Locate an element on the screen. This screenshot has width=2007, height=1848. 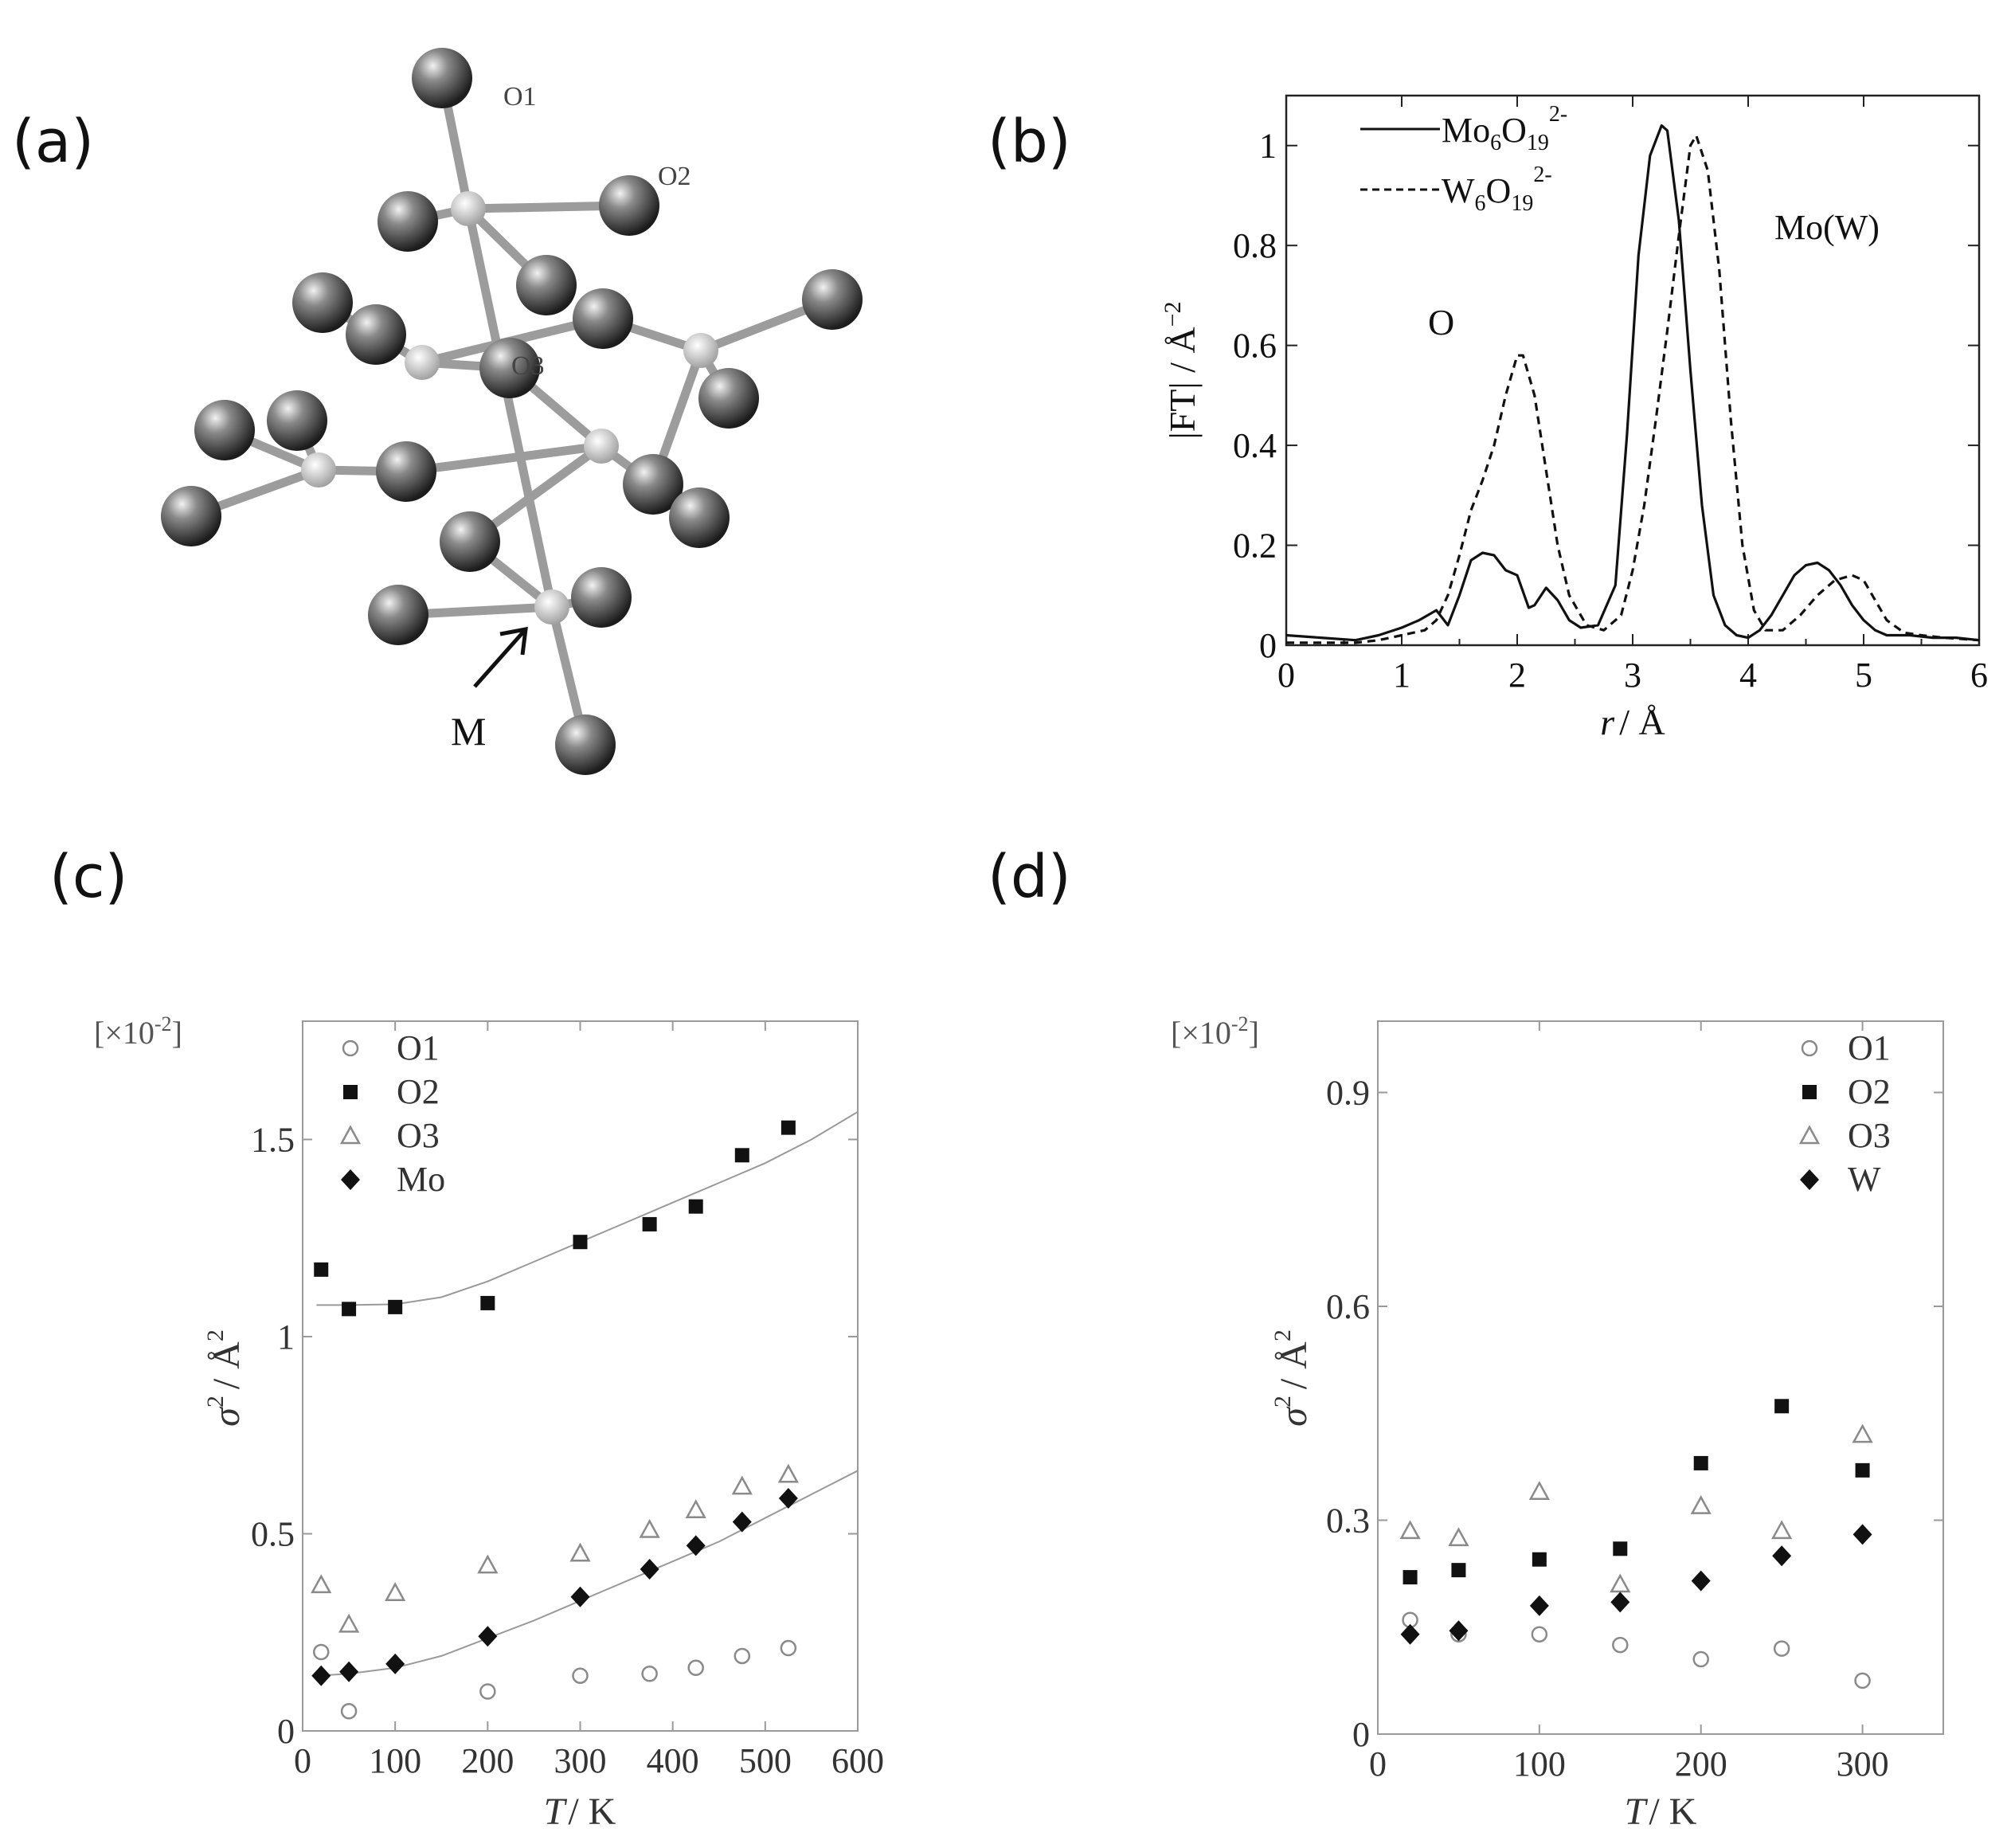
x-axis-label-c: T/ K is located at coordinates (580, 1812).